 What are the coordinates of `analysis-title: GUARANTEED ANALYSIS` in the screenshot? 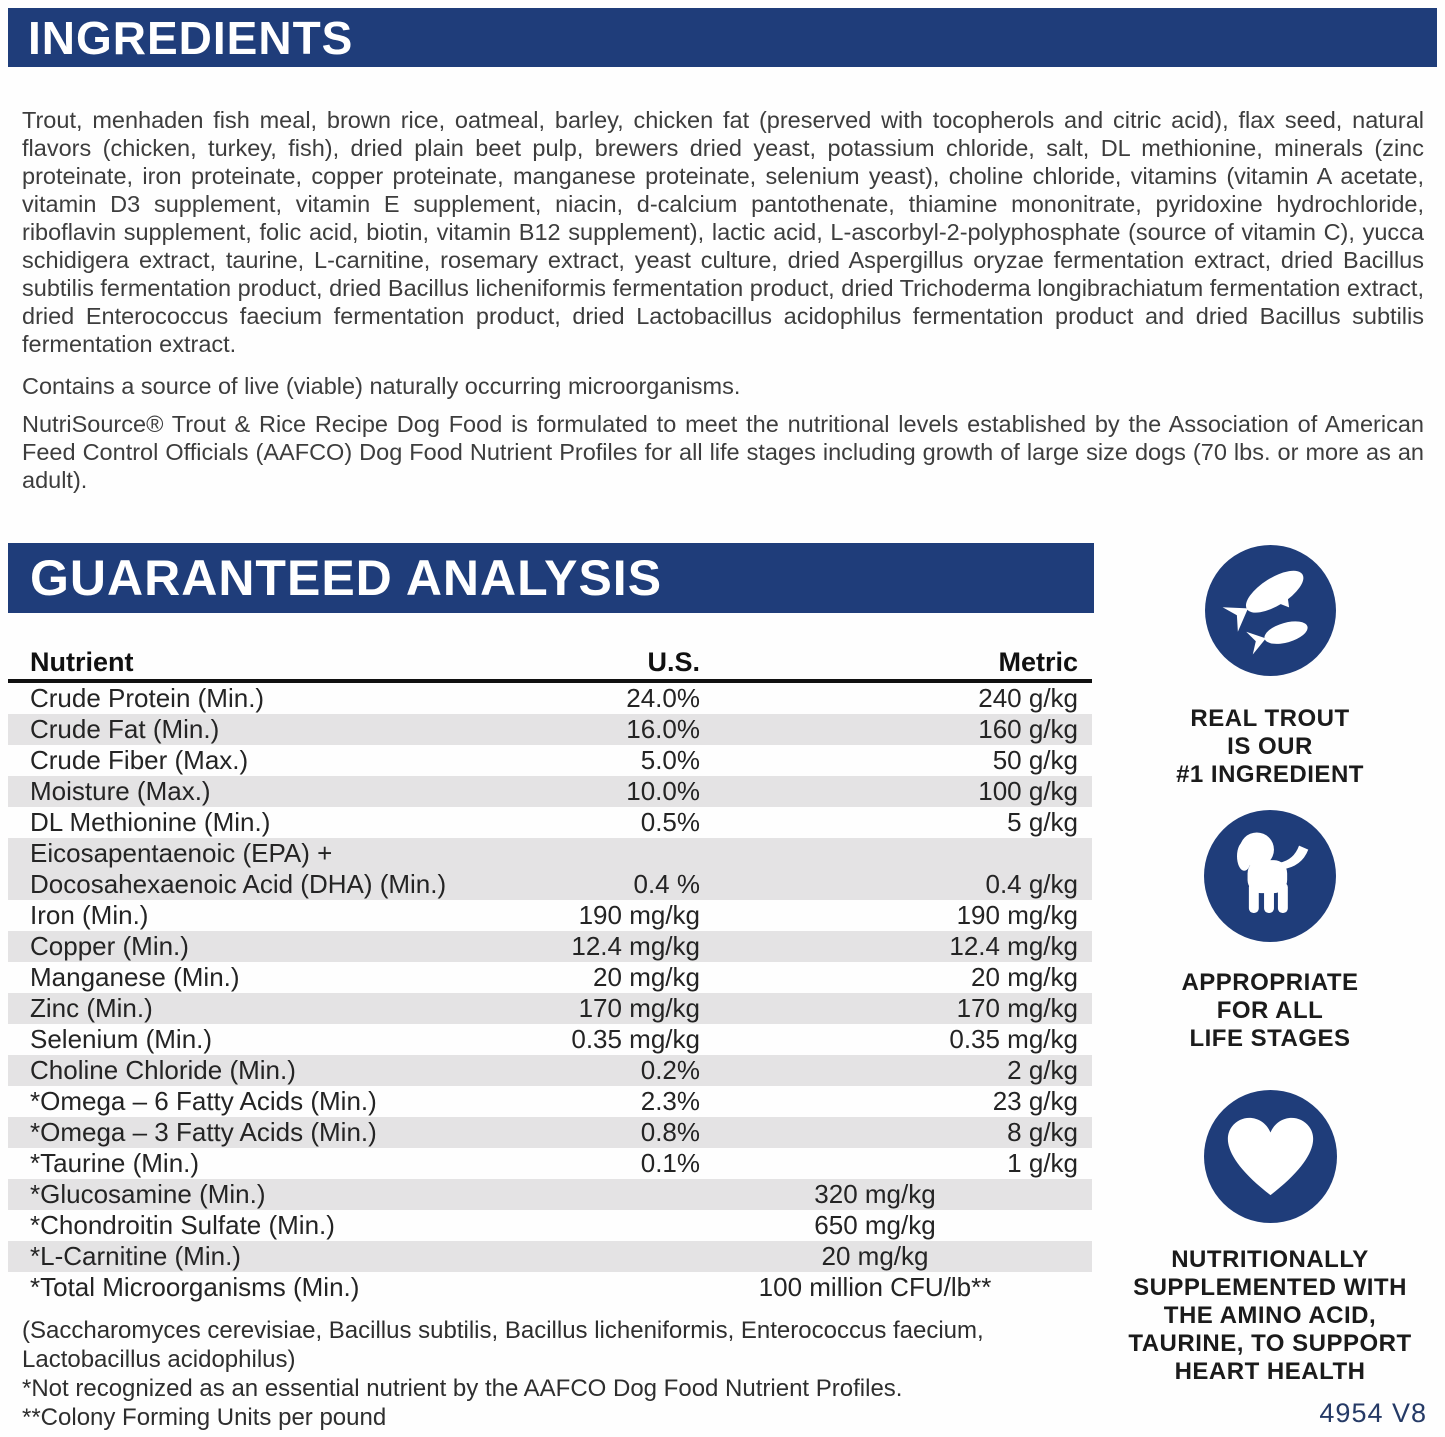 It's located at (346, 578).